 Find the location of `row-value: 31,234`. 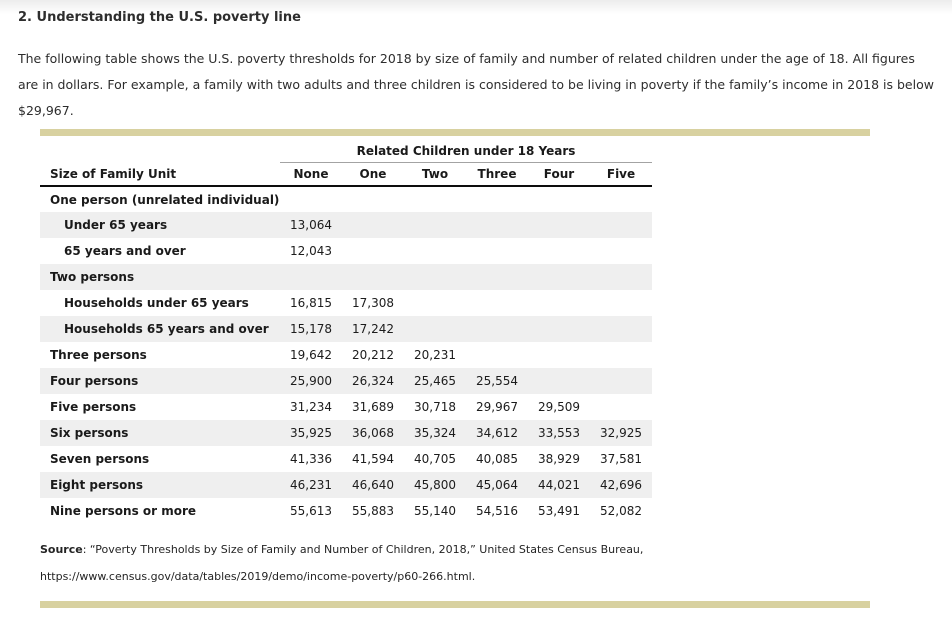

row-value: 31,234 is located at coordinates (311, 407).